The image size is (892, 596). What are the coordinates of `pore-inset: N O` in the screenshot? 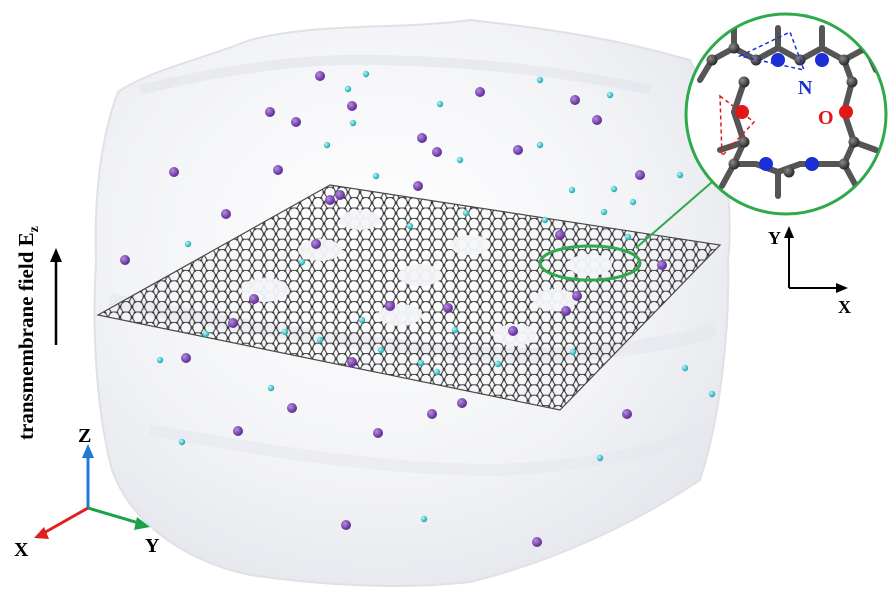 It's located at (786, 114).